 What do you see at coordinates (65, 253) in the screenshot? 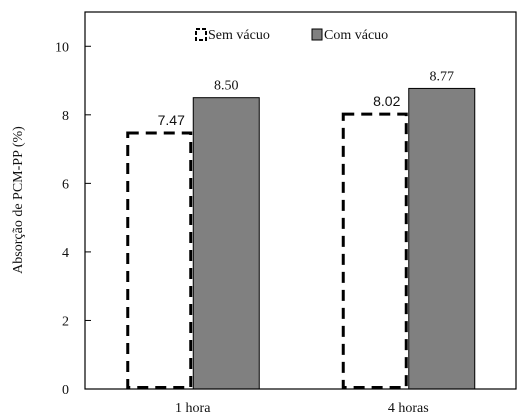
I see `y-tick-label-4: 4` at bounding box center [65, 253].